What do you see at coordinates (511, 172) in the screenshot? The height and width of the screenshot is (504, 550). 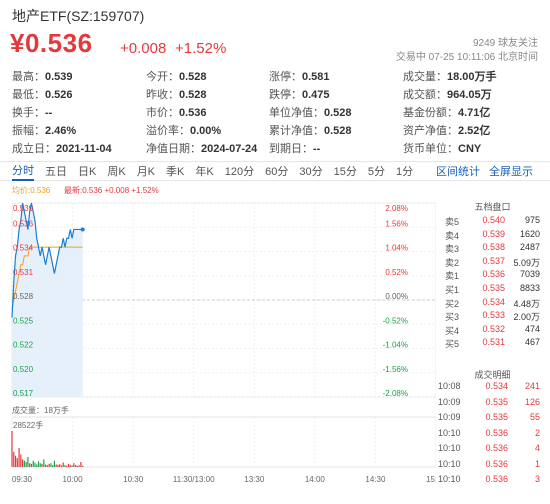 I see `fullscreen-button: 全屏显示` at bounding box center [511, 172].